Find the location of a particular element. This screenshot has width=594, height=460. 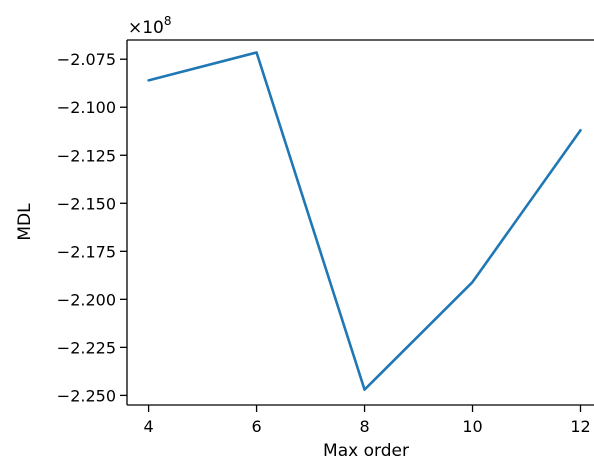

y-axis-label: MDL is located at coordinates (25, 222).